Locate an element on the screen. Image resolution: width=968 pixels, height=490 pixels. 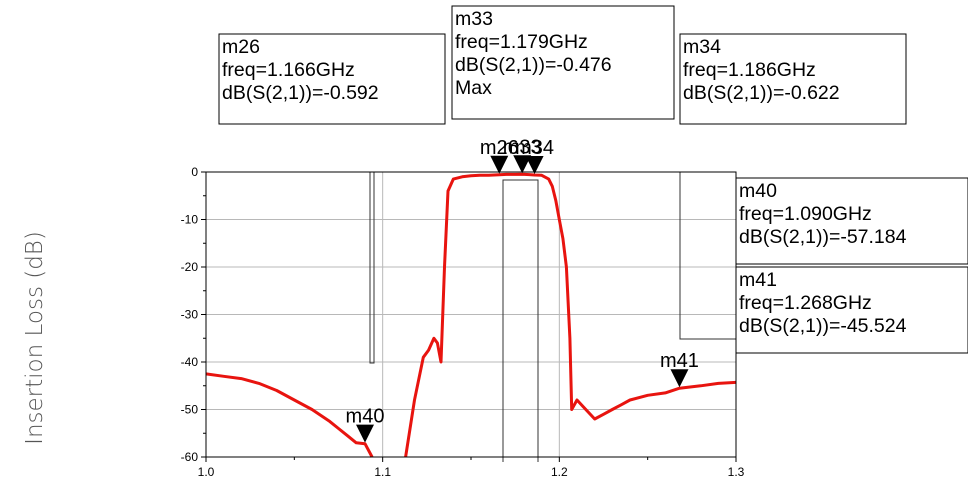
y-axis-label: Insertion Loss (dB) is located at coordinates (35, 338).